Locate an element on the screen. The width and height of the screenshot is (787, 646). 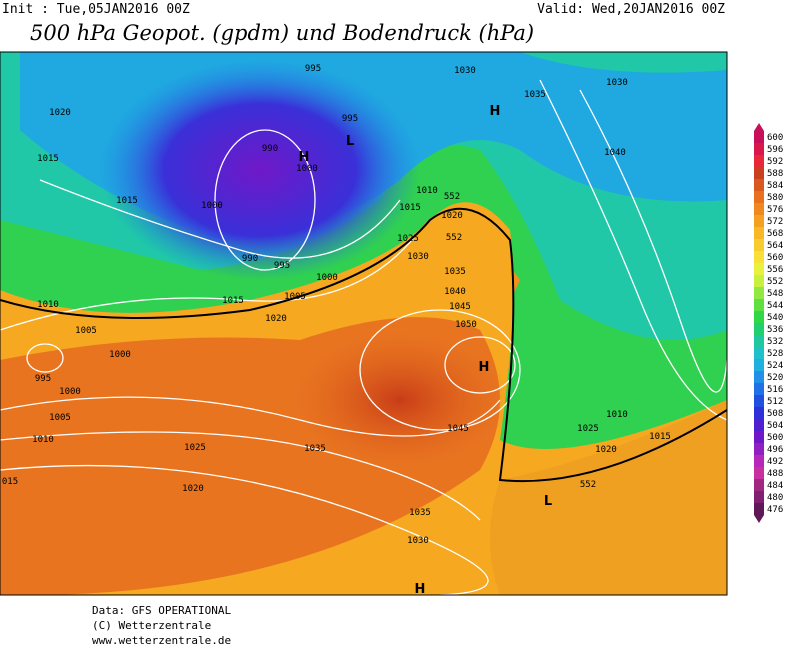
colorbar-label: 532 is located at coordinates (775, 342).